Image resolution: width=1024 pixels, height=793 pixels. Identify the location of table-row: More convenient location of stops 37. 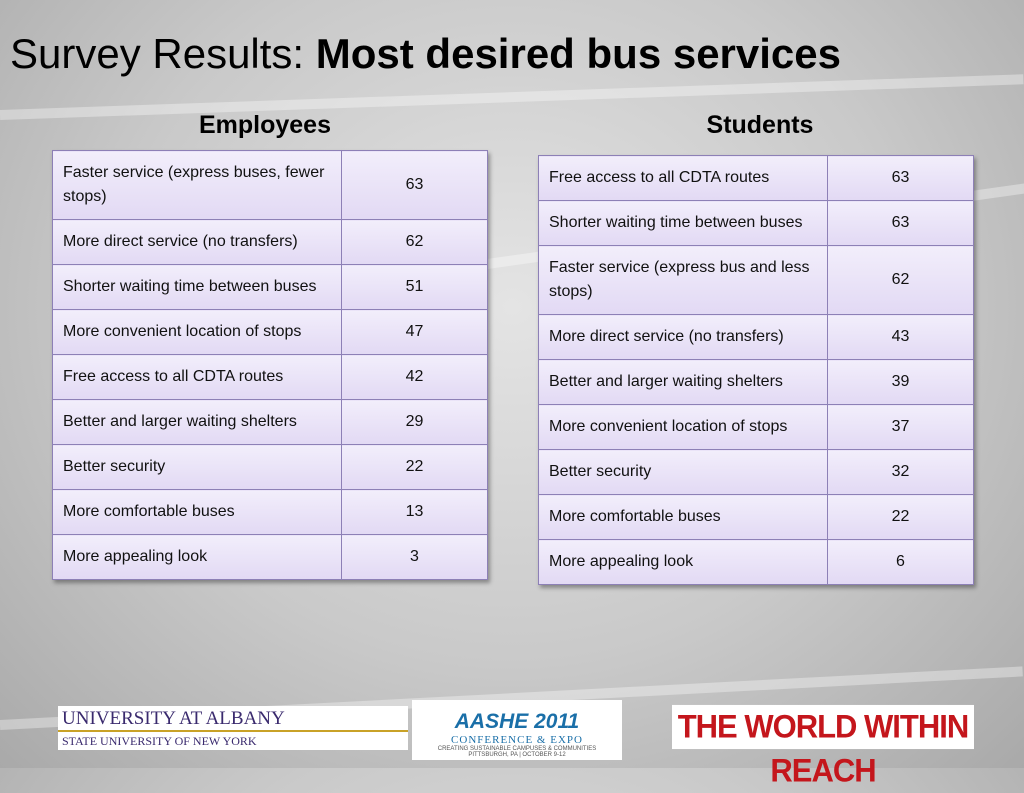
(756, 427).